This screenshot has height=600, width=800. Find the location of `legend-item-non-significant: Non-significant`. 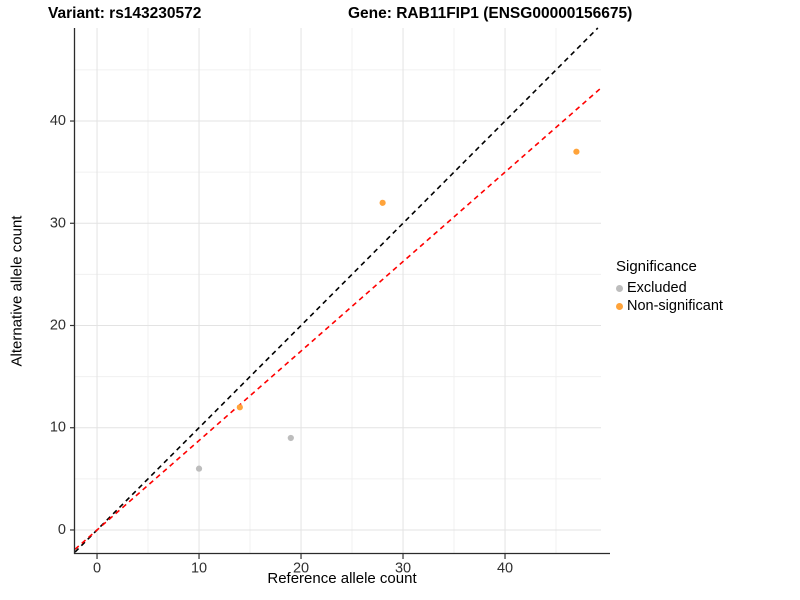

legend-item-non-significant: Non-significant is located at coordinates (669, 306).